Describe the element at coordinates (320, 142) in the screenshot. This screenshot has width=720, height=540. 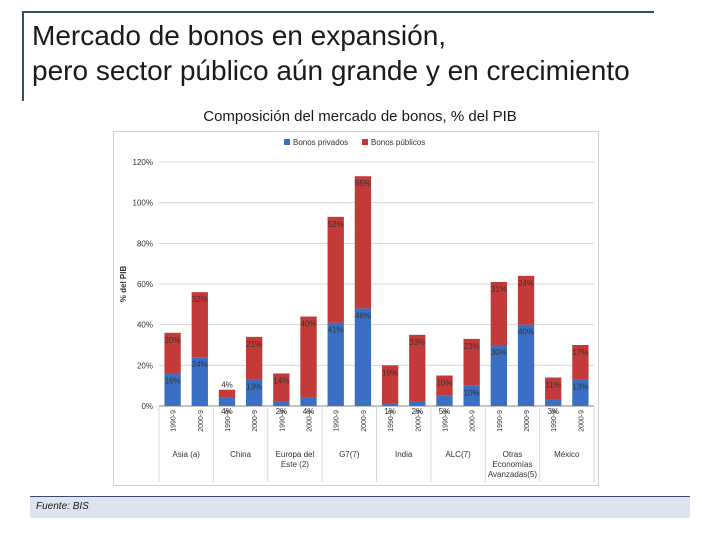
I see `legend-label-private: Bonos privados` at that location.